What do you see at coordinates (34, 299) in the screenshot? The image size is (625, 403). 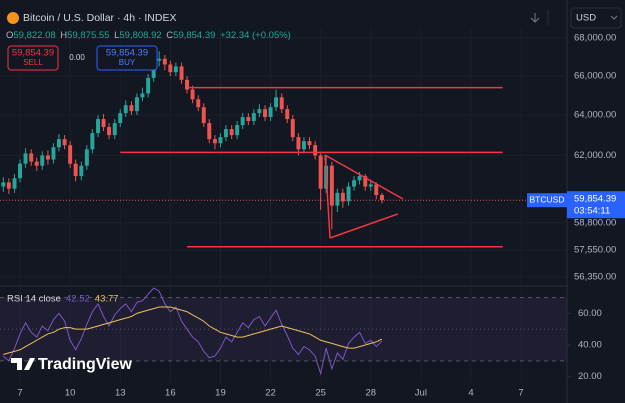 I see `rsi-title: RSI 14 close` at bounding box center [34, 299].